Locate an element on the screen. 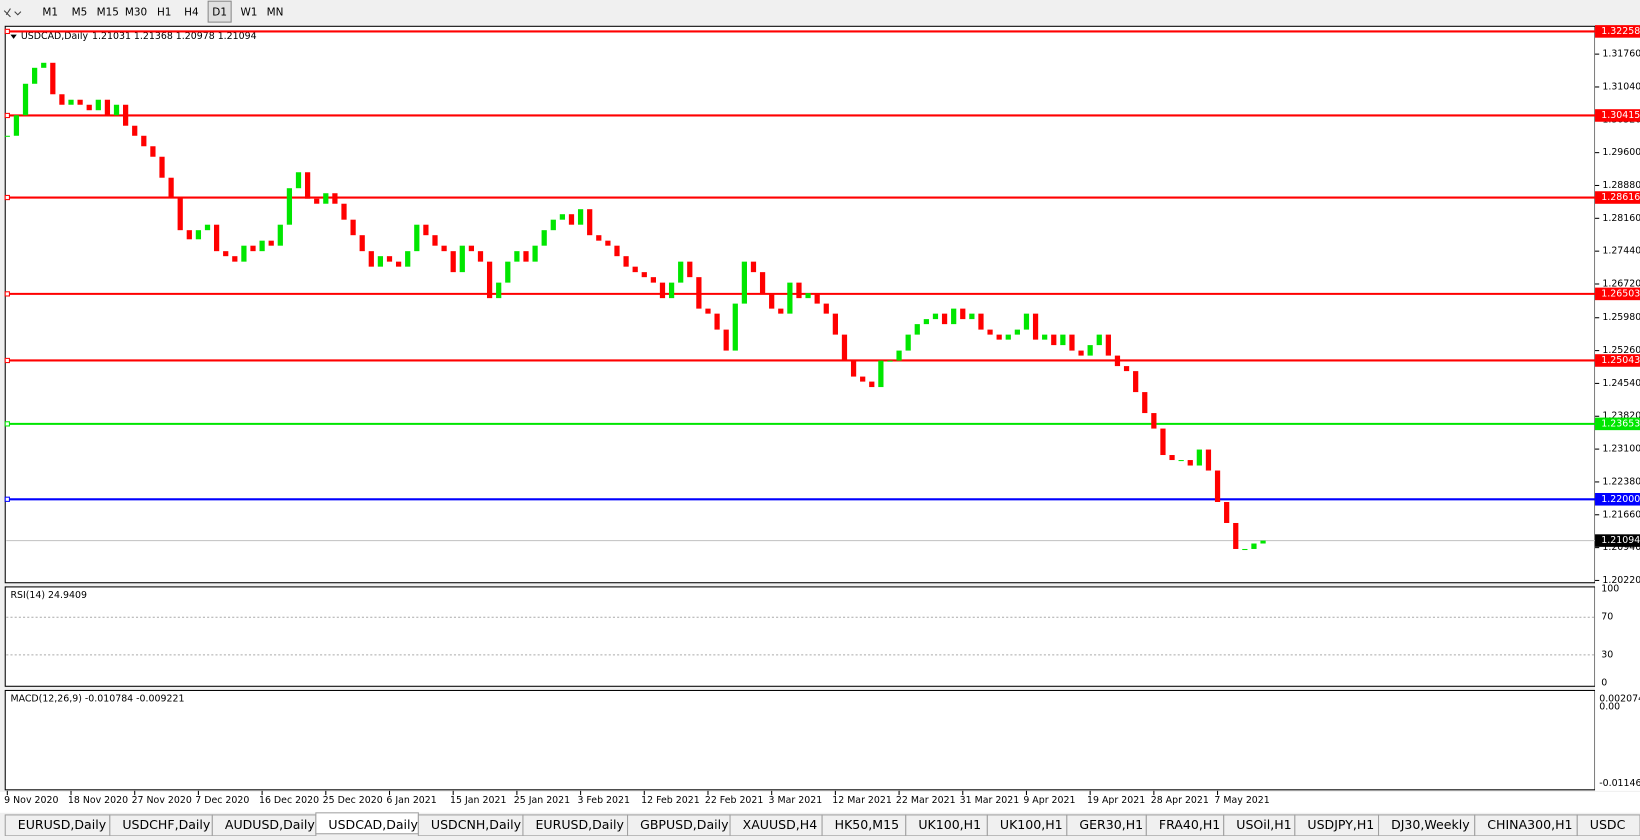  tab-label: USDCAD,Daily is located at coordinates (373, 824).